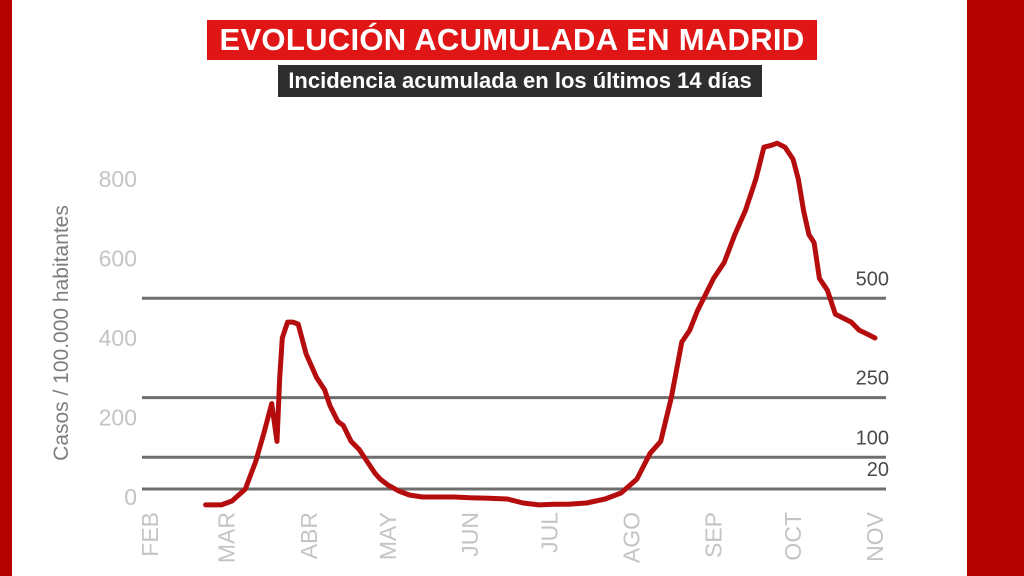  What do you see at coordinates (118, 418) in the screenshot?
I see `y-tick-label-200: 200` at bounding box center [118, 418].